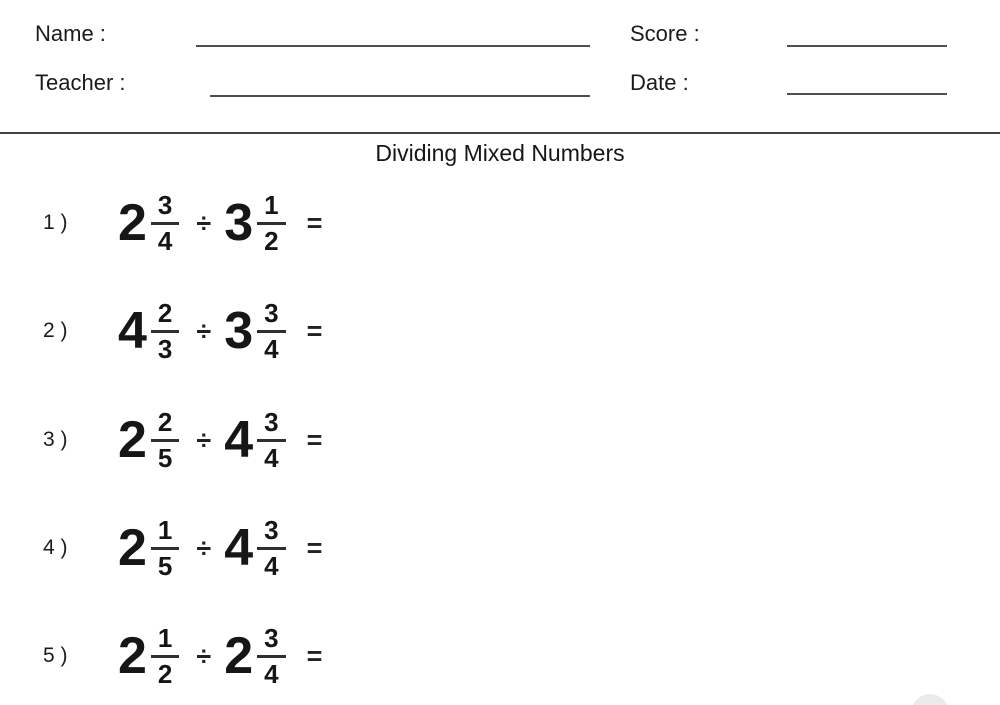  Describe the element at coordinates (55, 222) in the screenshot. I see `problem-number: 1 )` at that location.